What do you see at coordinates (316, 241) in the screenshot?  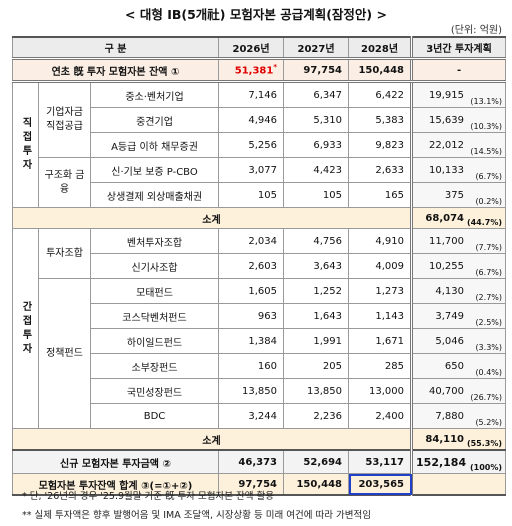 I see `value: 4,756` at bounding box center [316, 241].